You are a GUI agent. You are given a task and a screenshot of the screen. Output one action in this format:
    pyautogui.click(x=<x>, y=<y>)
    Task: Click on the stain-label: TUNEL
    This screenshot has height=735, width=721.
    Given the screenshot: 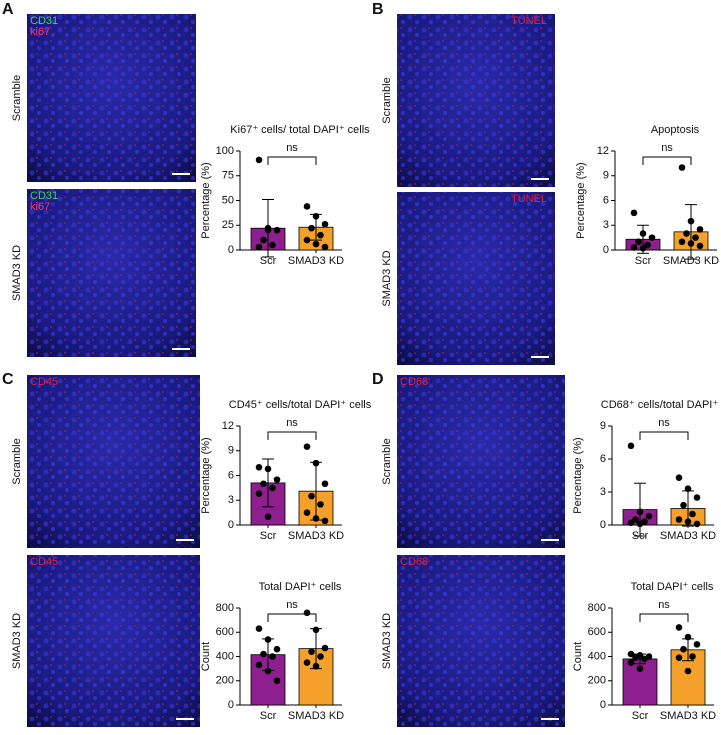 What is the action you would take?
    pyautogui.click(x=529, y=199)
    